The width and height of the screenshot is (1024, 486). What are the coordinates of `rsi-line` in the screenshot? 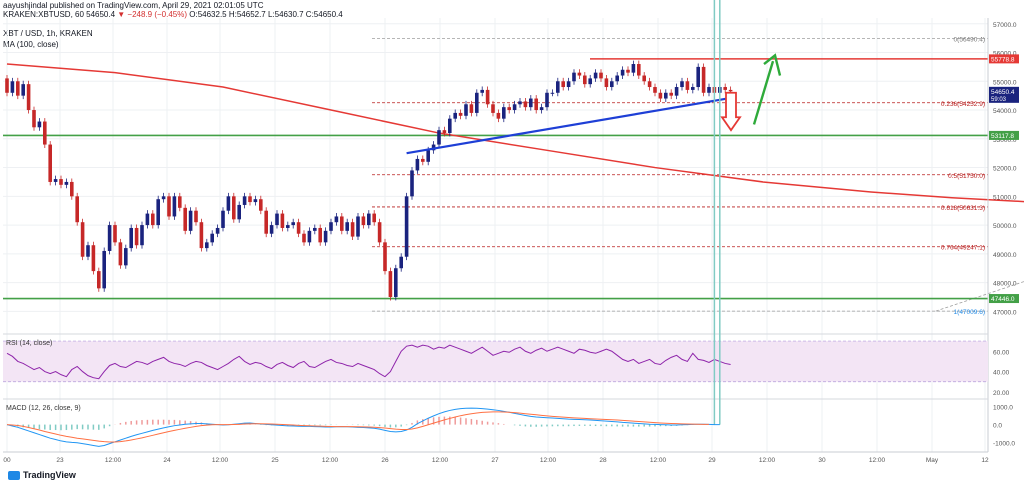 It's located at (368, 362).